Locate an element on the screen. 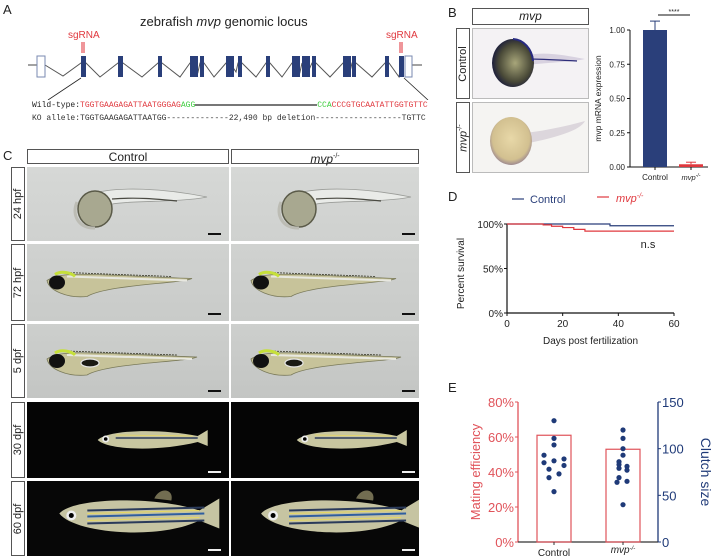 This screenshot has width=713, height=559. panel-c-row-label: 60 dpf is located at coordinates (18, 518).